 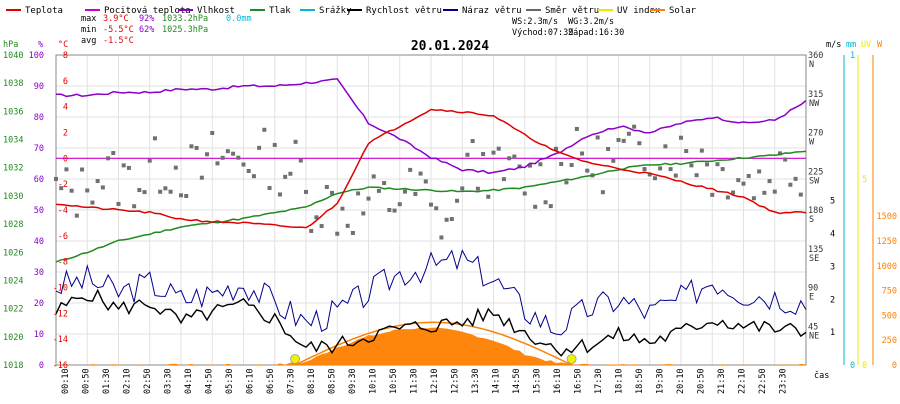 What do you see at coordinates (271, 381) in the screenshot?
I see `time-tick: 06:50` at bounding box center [271, 381].